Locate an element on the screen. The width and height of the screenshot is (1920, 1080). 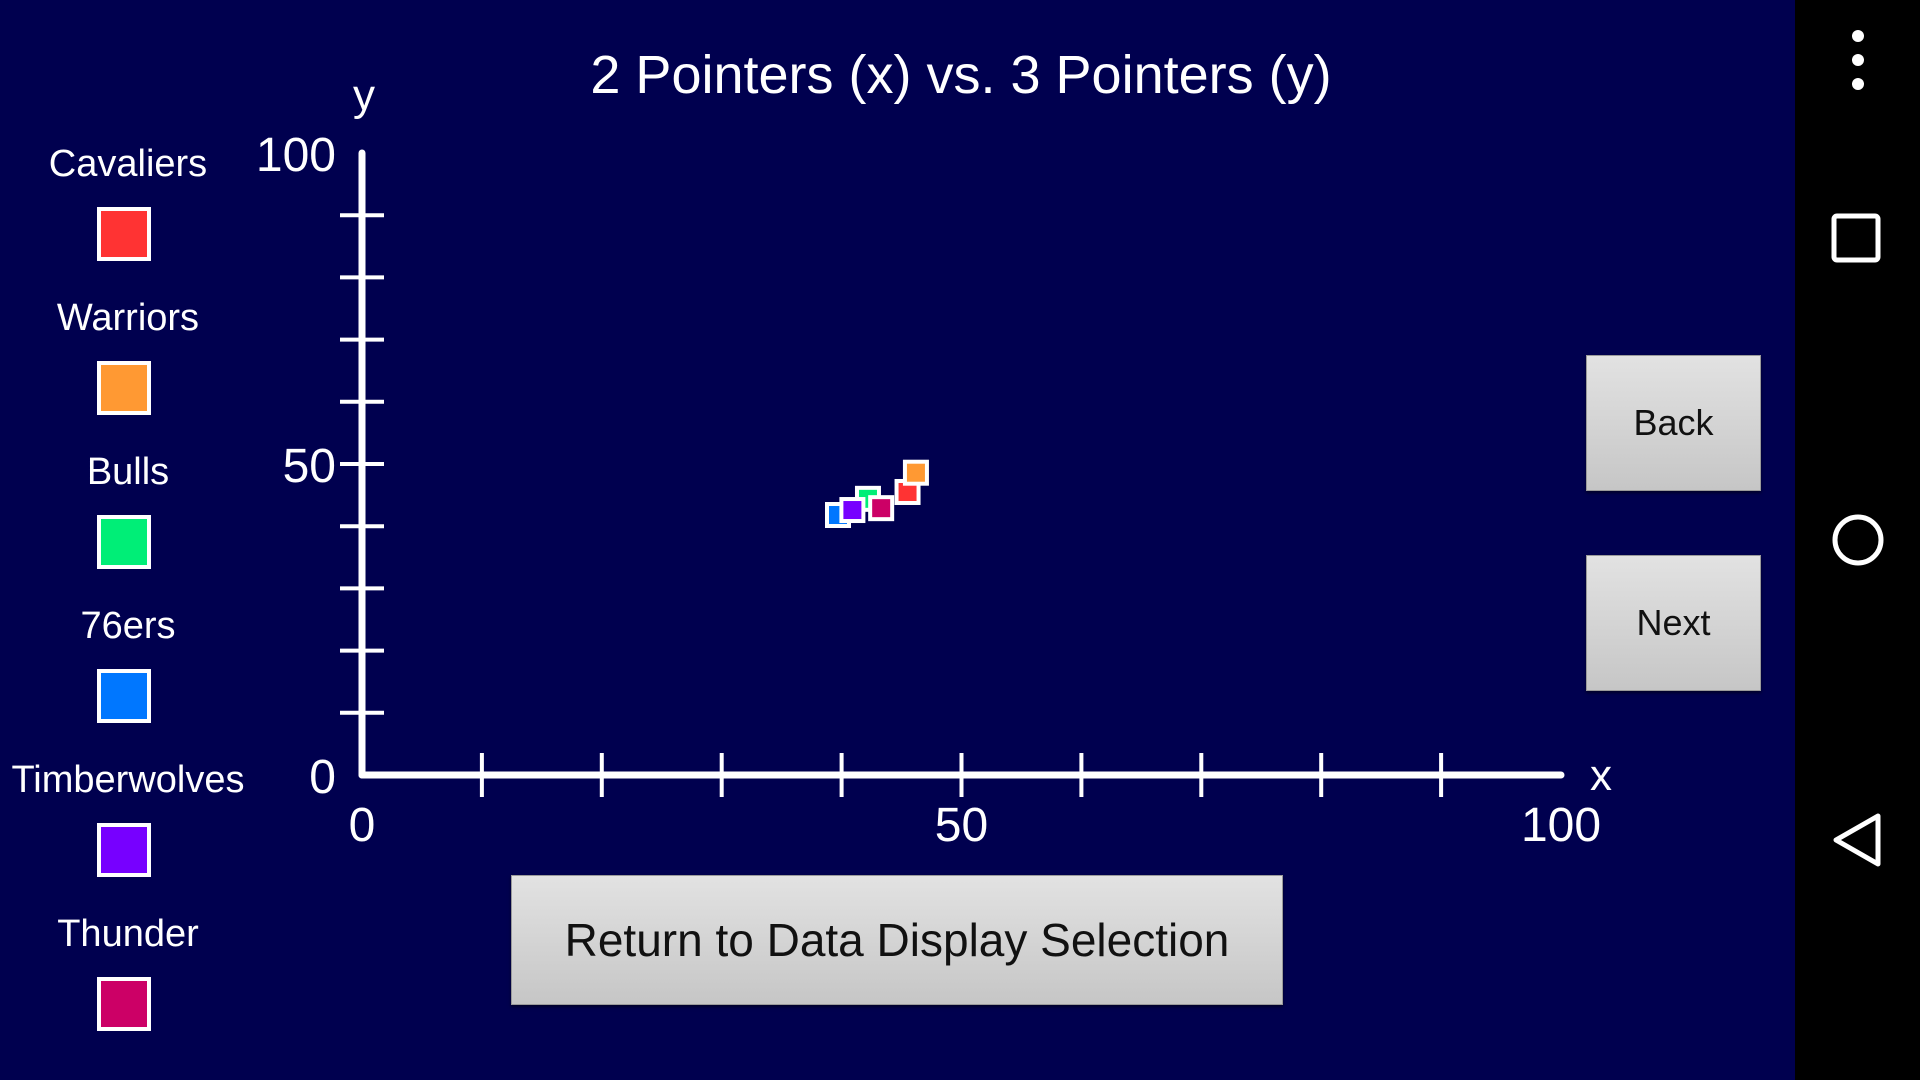
system-back-button is located at coordinates (1857, 840).